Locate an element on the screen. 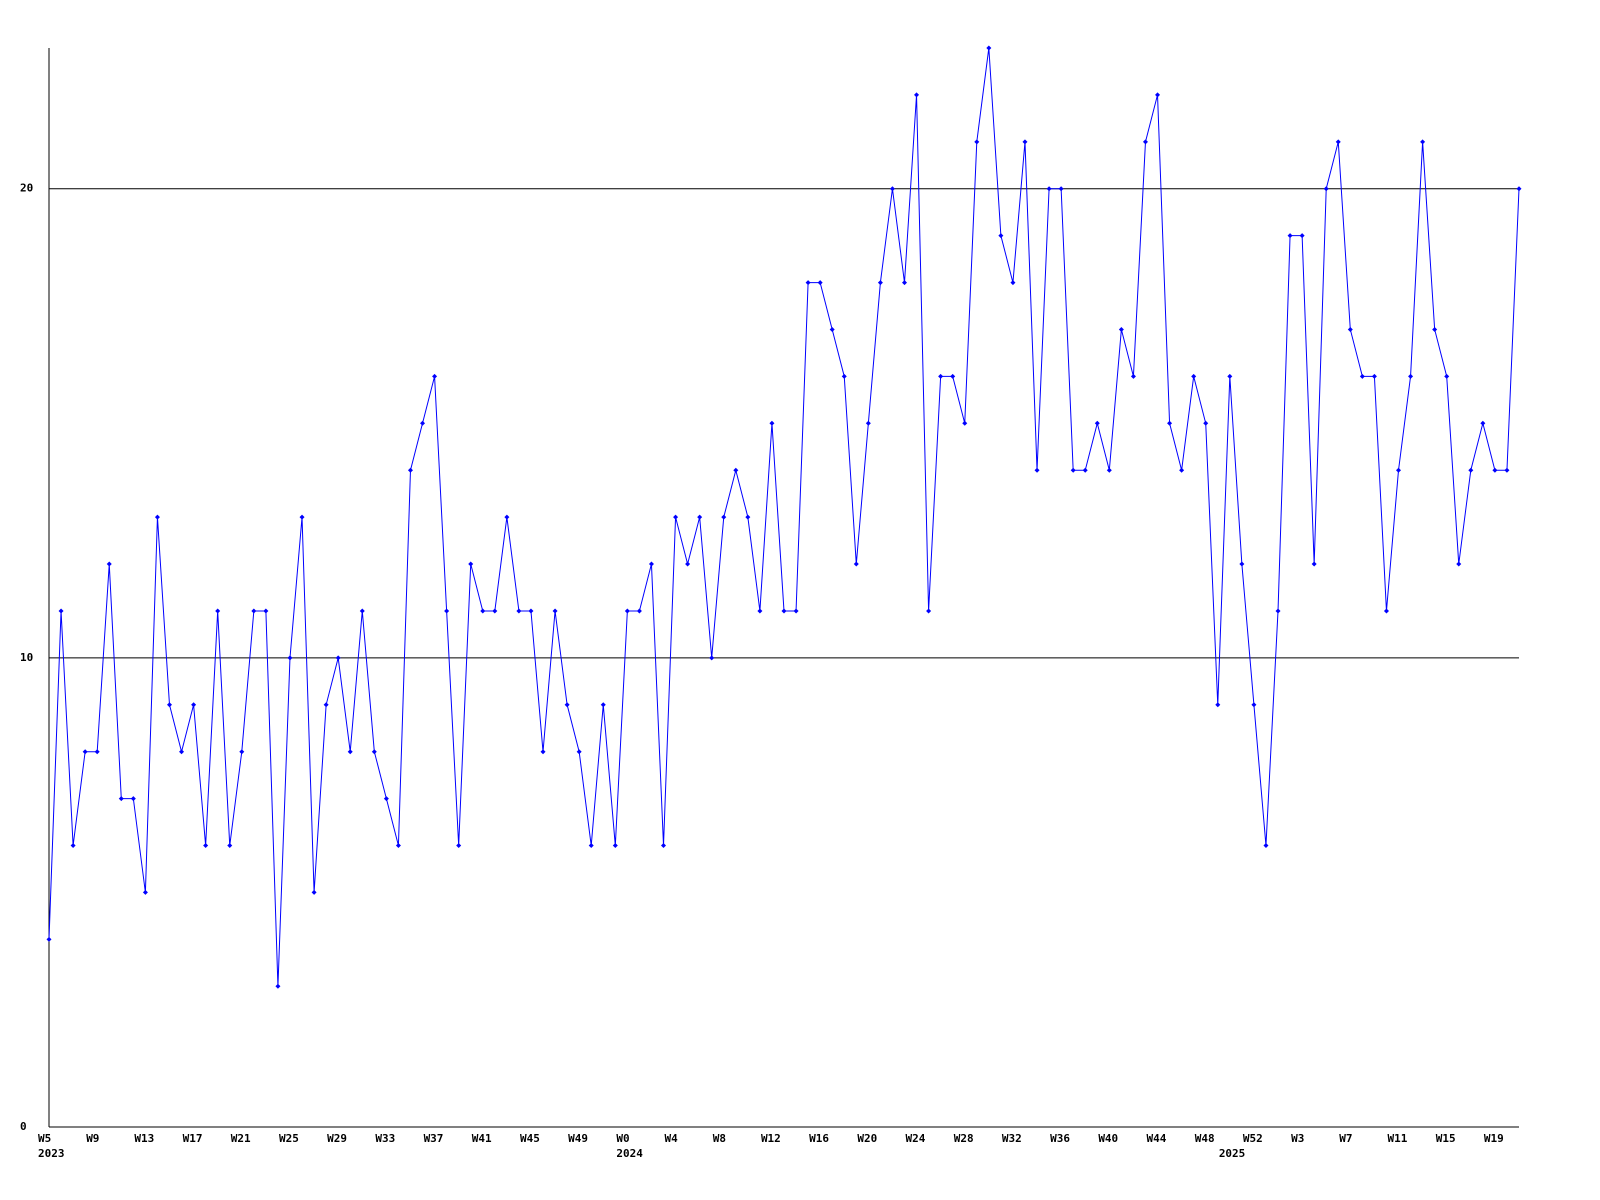 The height and width of the screenshot is (1200, 1600). x-tick-label: W19 is located at coordinates (1494, 1138).